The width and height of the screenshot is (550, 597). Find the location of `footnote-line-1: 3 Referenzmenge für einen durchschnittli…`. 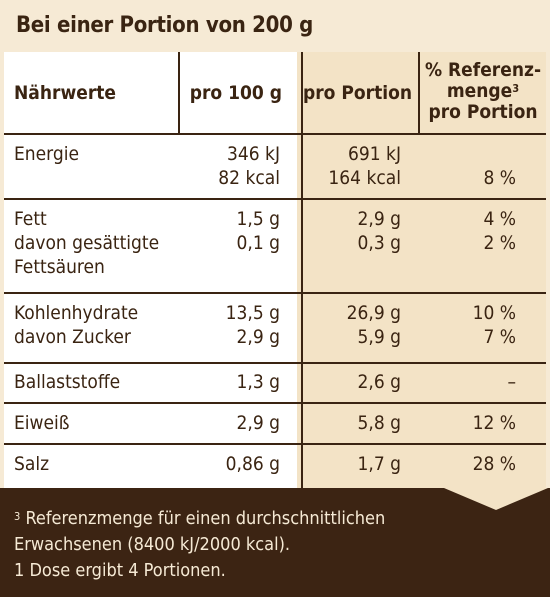

footnote-line-1: 3 Referenzmenge für einen durchschnittli… is located at coordinates (200, 518).